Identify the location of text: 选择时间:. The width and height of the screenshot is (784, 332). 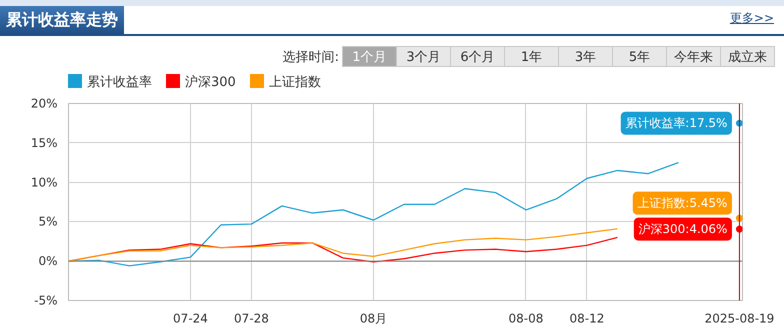
(310, 58).